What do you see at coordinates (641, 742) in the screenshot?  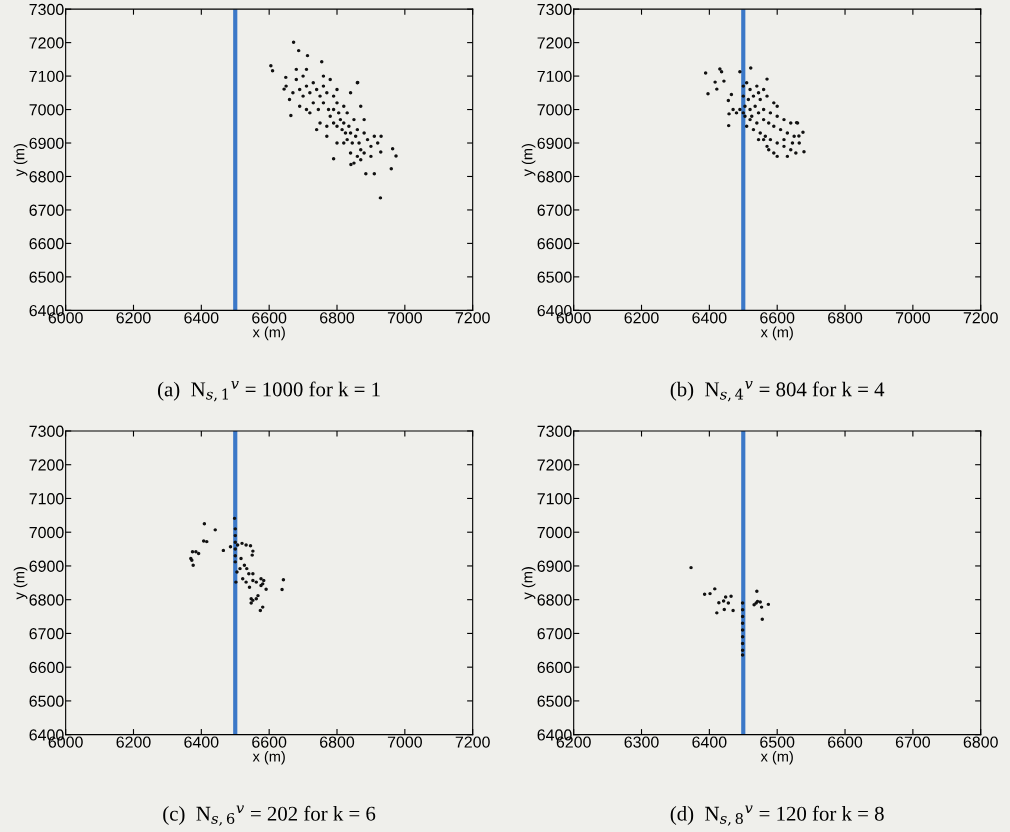 I see `x-tick-label: 6300` at bounding box center [641, 742].